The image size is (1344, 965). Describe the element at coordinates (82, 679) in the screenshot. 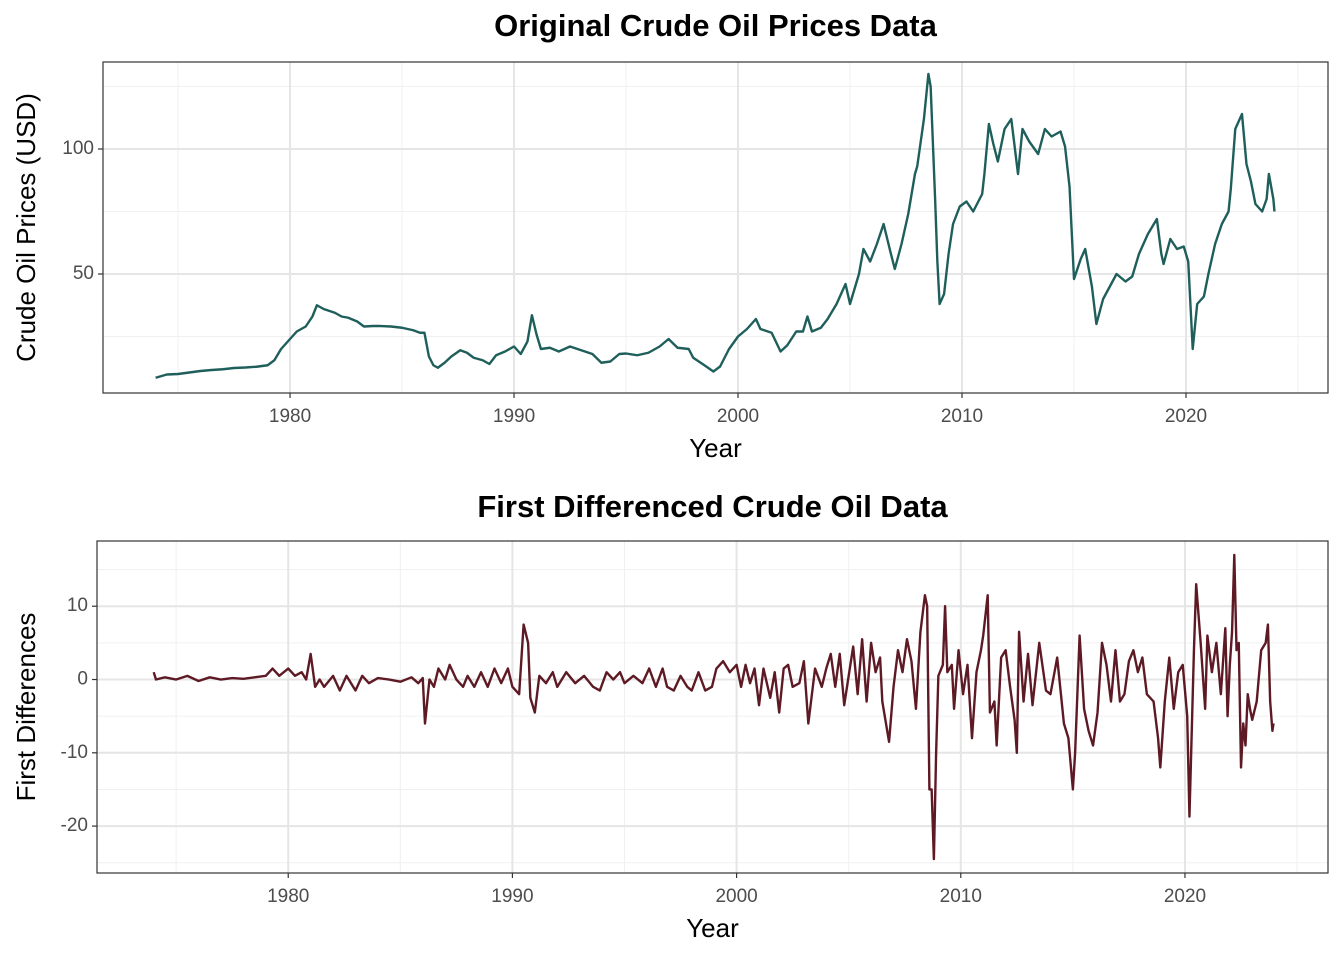

I see `y-tick-label: 0` at that location.